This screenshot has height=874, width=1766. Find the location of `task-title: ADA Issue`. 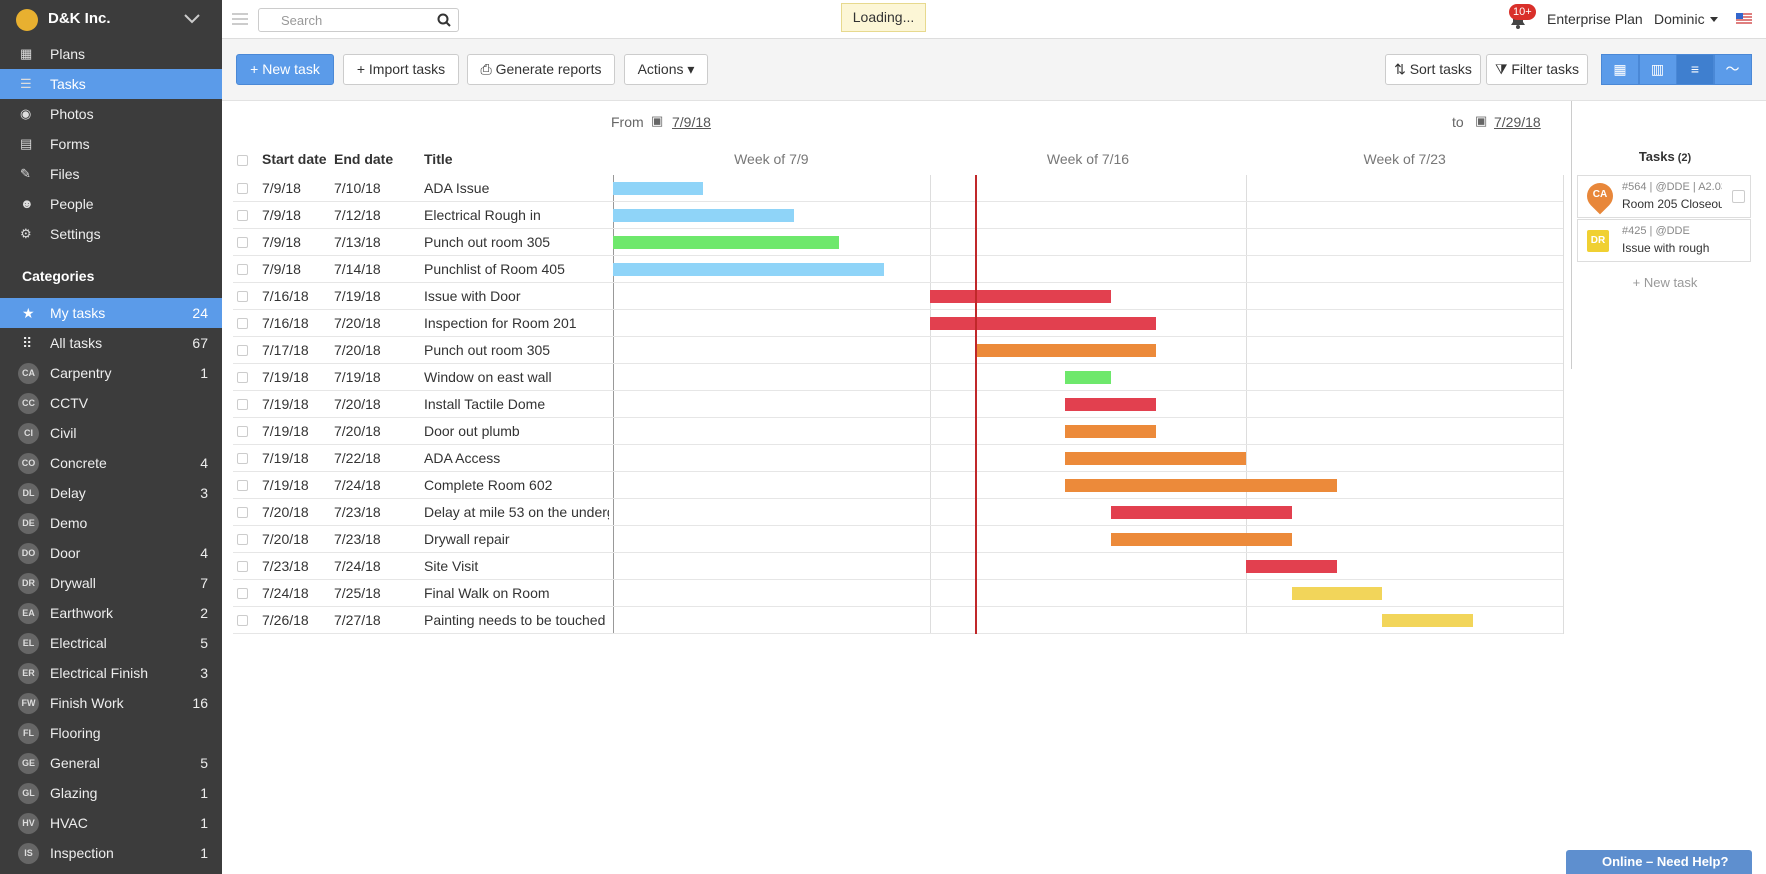

task-title: ADA Issue is located at coordinates (457, 188).